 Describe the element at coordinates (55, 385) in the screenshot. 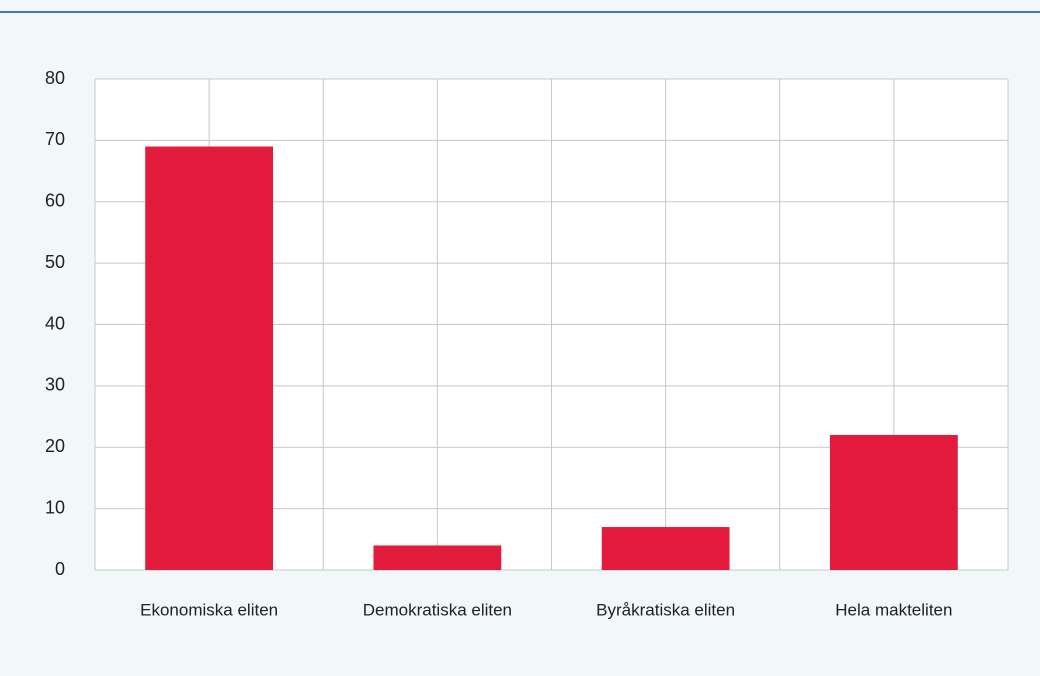

I see `y-tick-label: 30` at that location.